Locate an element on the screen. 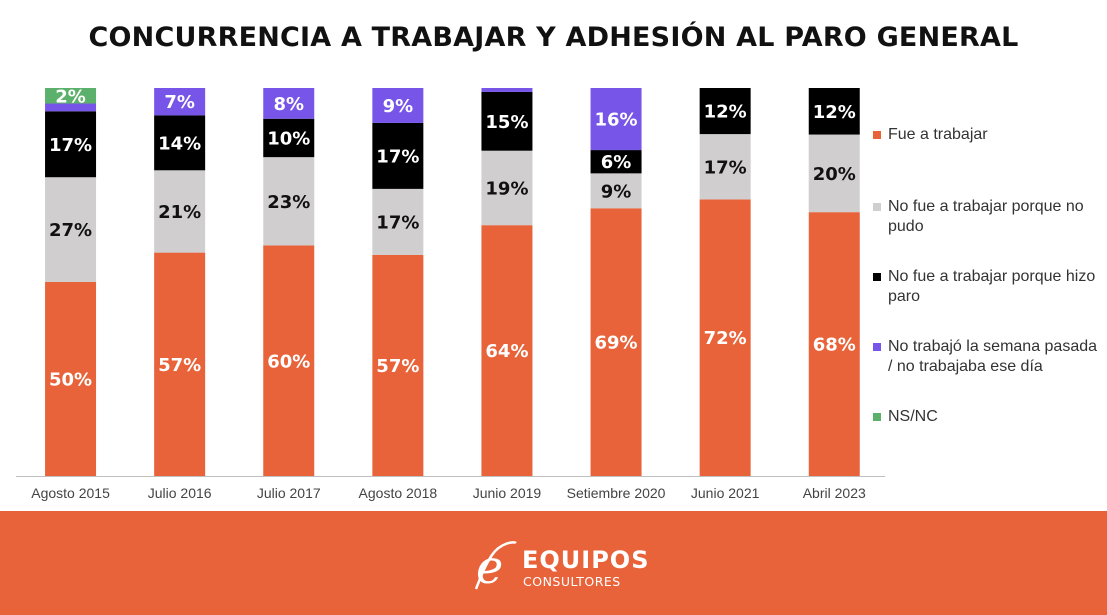 This screenshot has height=615, width=1107. data-label: 50% is located at coordinates (70, 380).